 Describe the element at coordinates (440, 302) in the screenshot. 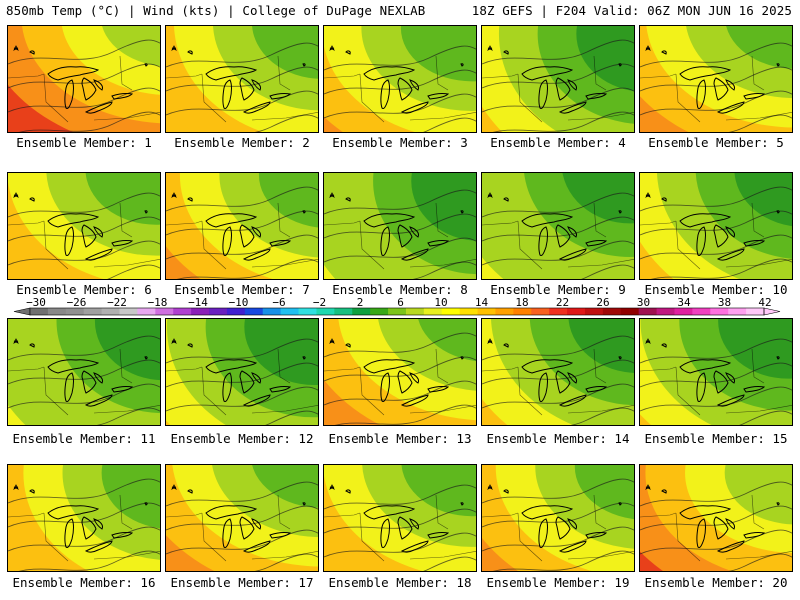

I see `colorbar-tick-label: 10` at that location.